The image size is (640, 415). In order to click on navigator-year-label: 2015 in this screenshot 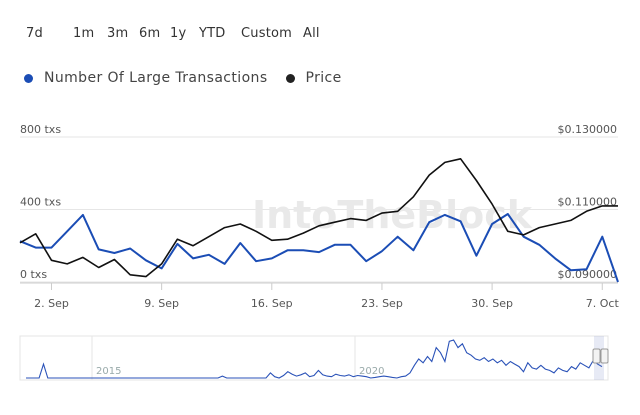, I will do `click(108, 371)`.